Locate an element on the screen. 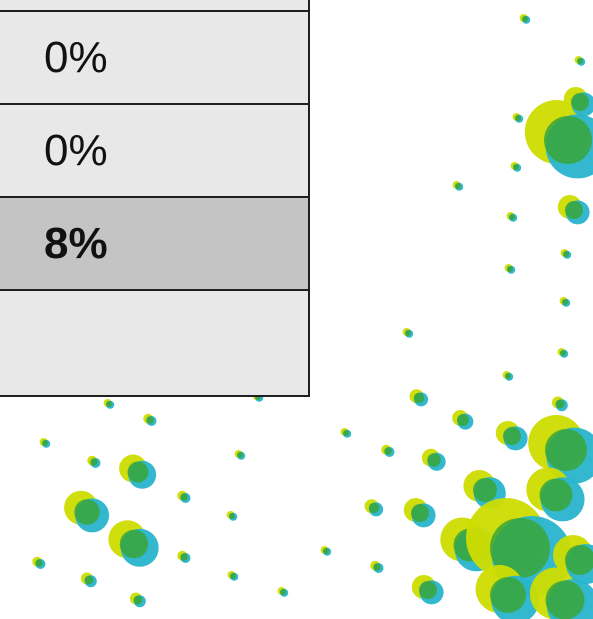  list-item-2: 0% is located at coordinates (154, 149).